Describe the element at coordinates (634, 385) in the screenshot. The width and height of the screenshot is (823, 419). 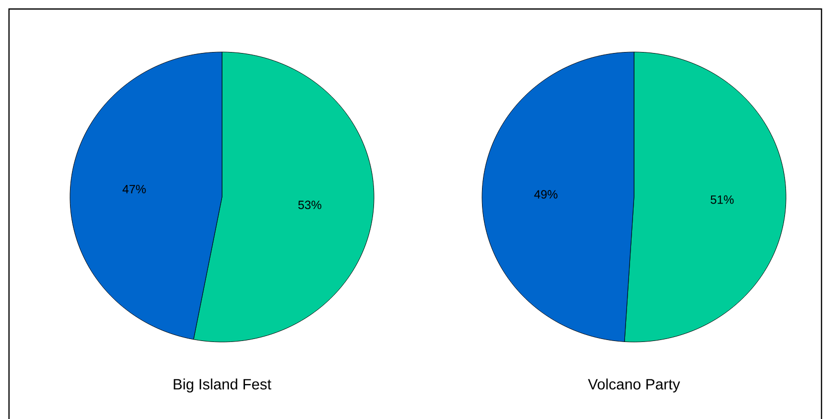
I see `text: Volcano Party` at that location.